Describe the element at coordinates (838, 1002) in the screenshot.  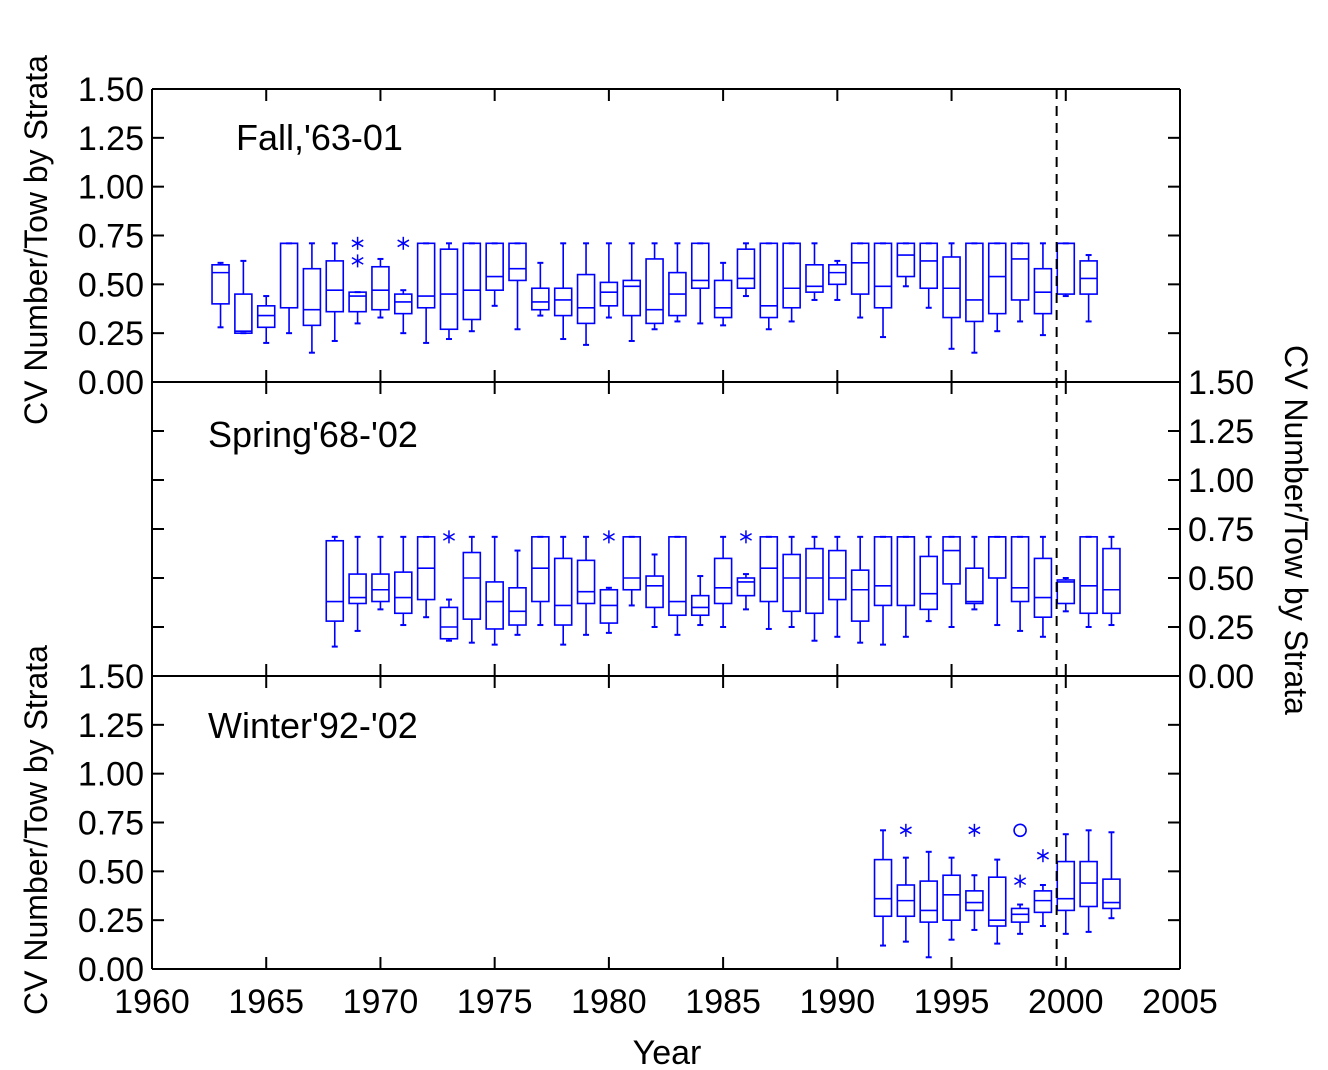
I see `x-tick-label: 1990` at that location.